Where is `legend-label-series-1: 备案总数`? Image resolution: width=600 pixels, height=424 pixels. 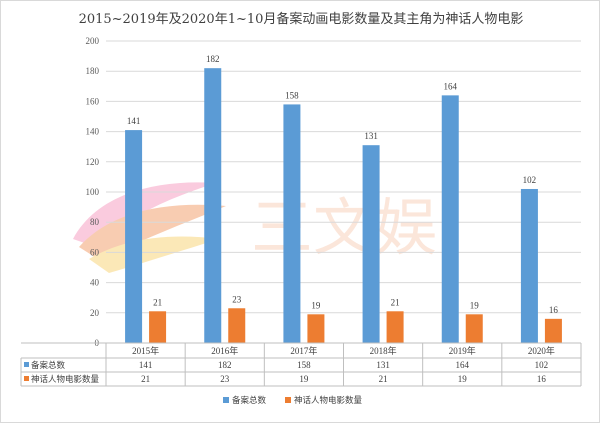 legend-label-series-1: 备案总数 is located at coordinates (249, 400).